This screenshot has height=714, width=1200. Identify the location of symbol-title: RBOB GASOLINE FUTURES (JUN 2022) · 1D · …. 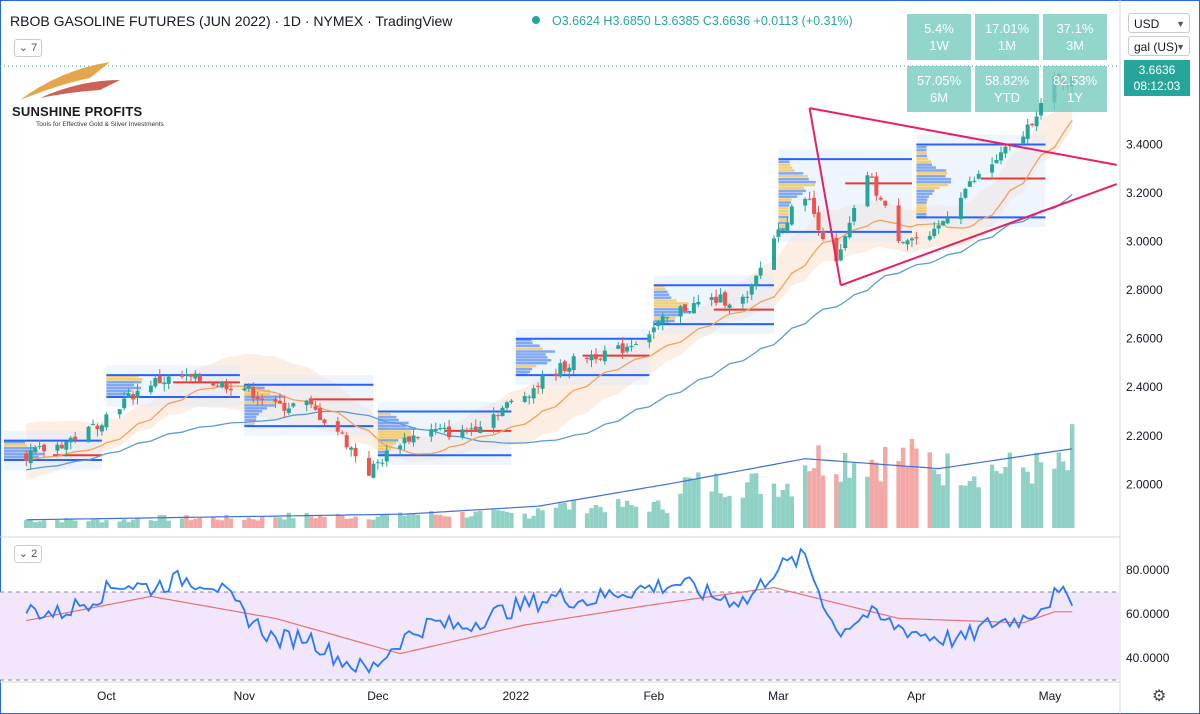
(231, 21).